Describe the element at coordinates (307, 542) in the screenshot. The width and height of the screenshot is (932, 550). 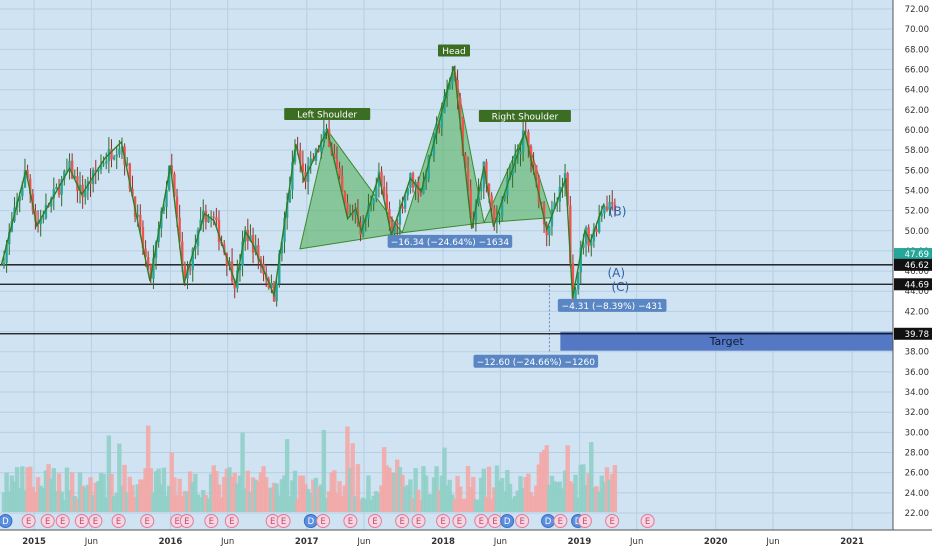
I see `time-tick-label: 2017` at that location.